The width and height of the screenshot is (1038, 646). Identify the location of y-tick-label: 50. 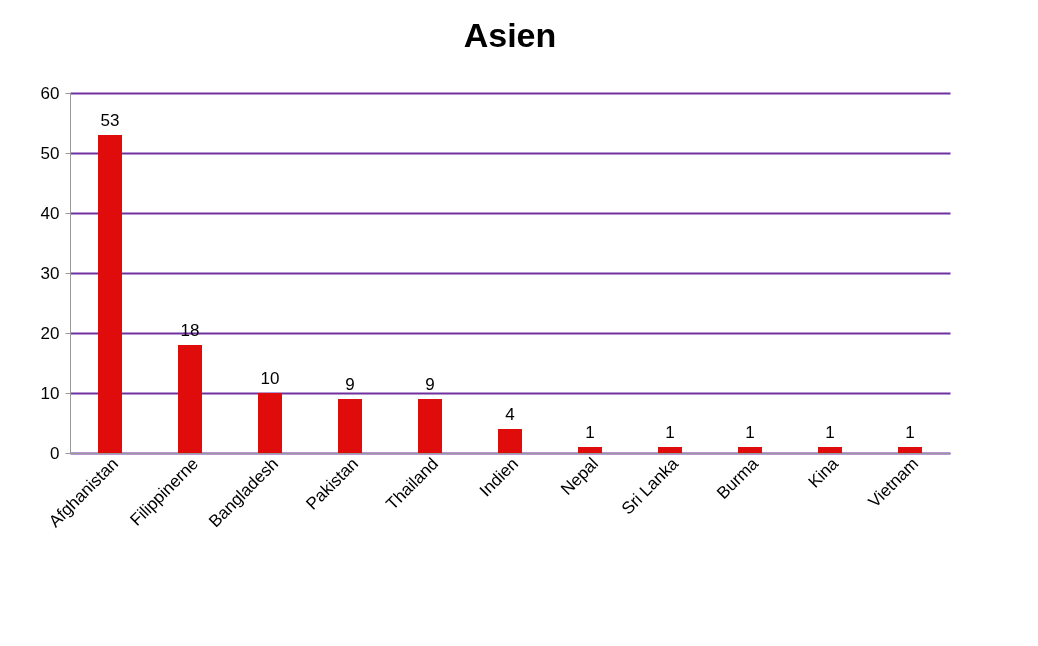
(50, 153).